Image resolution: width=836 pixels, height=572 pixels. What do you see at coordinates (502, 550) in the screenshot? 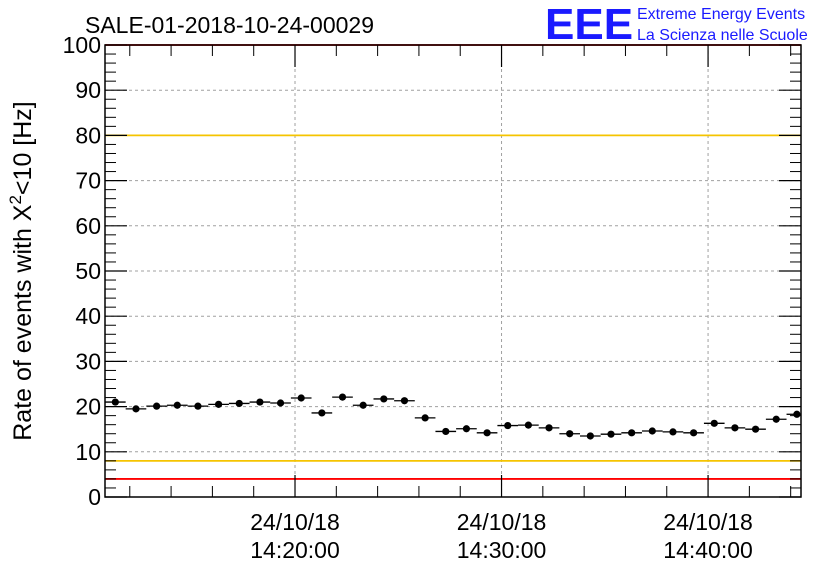
I see `x-tick-time: 14:30:00` at bounding box center [502, 550].